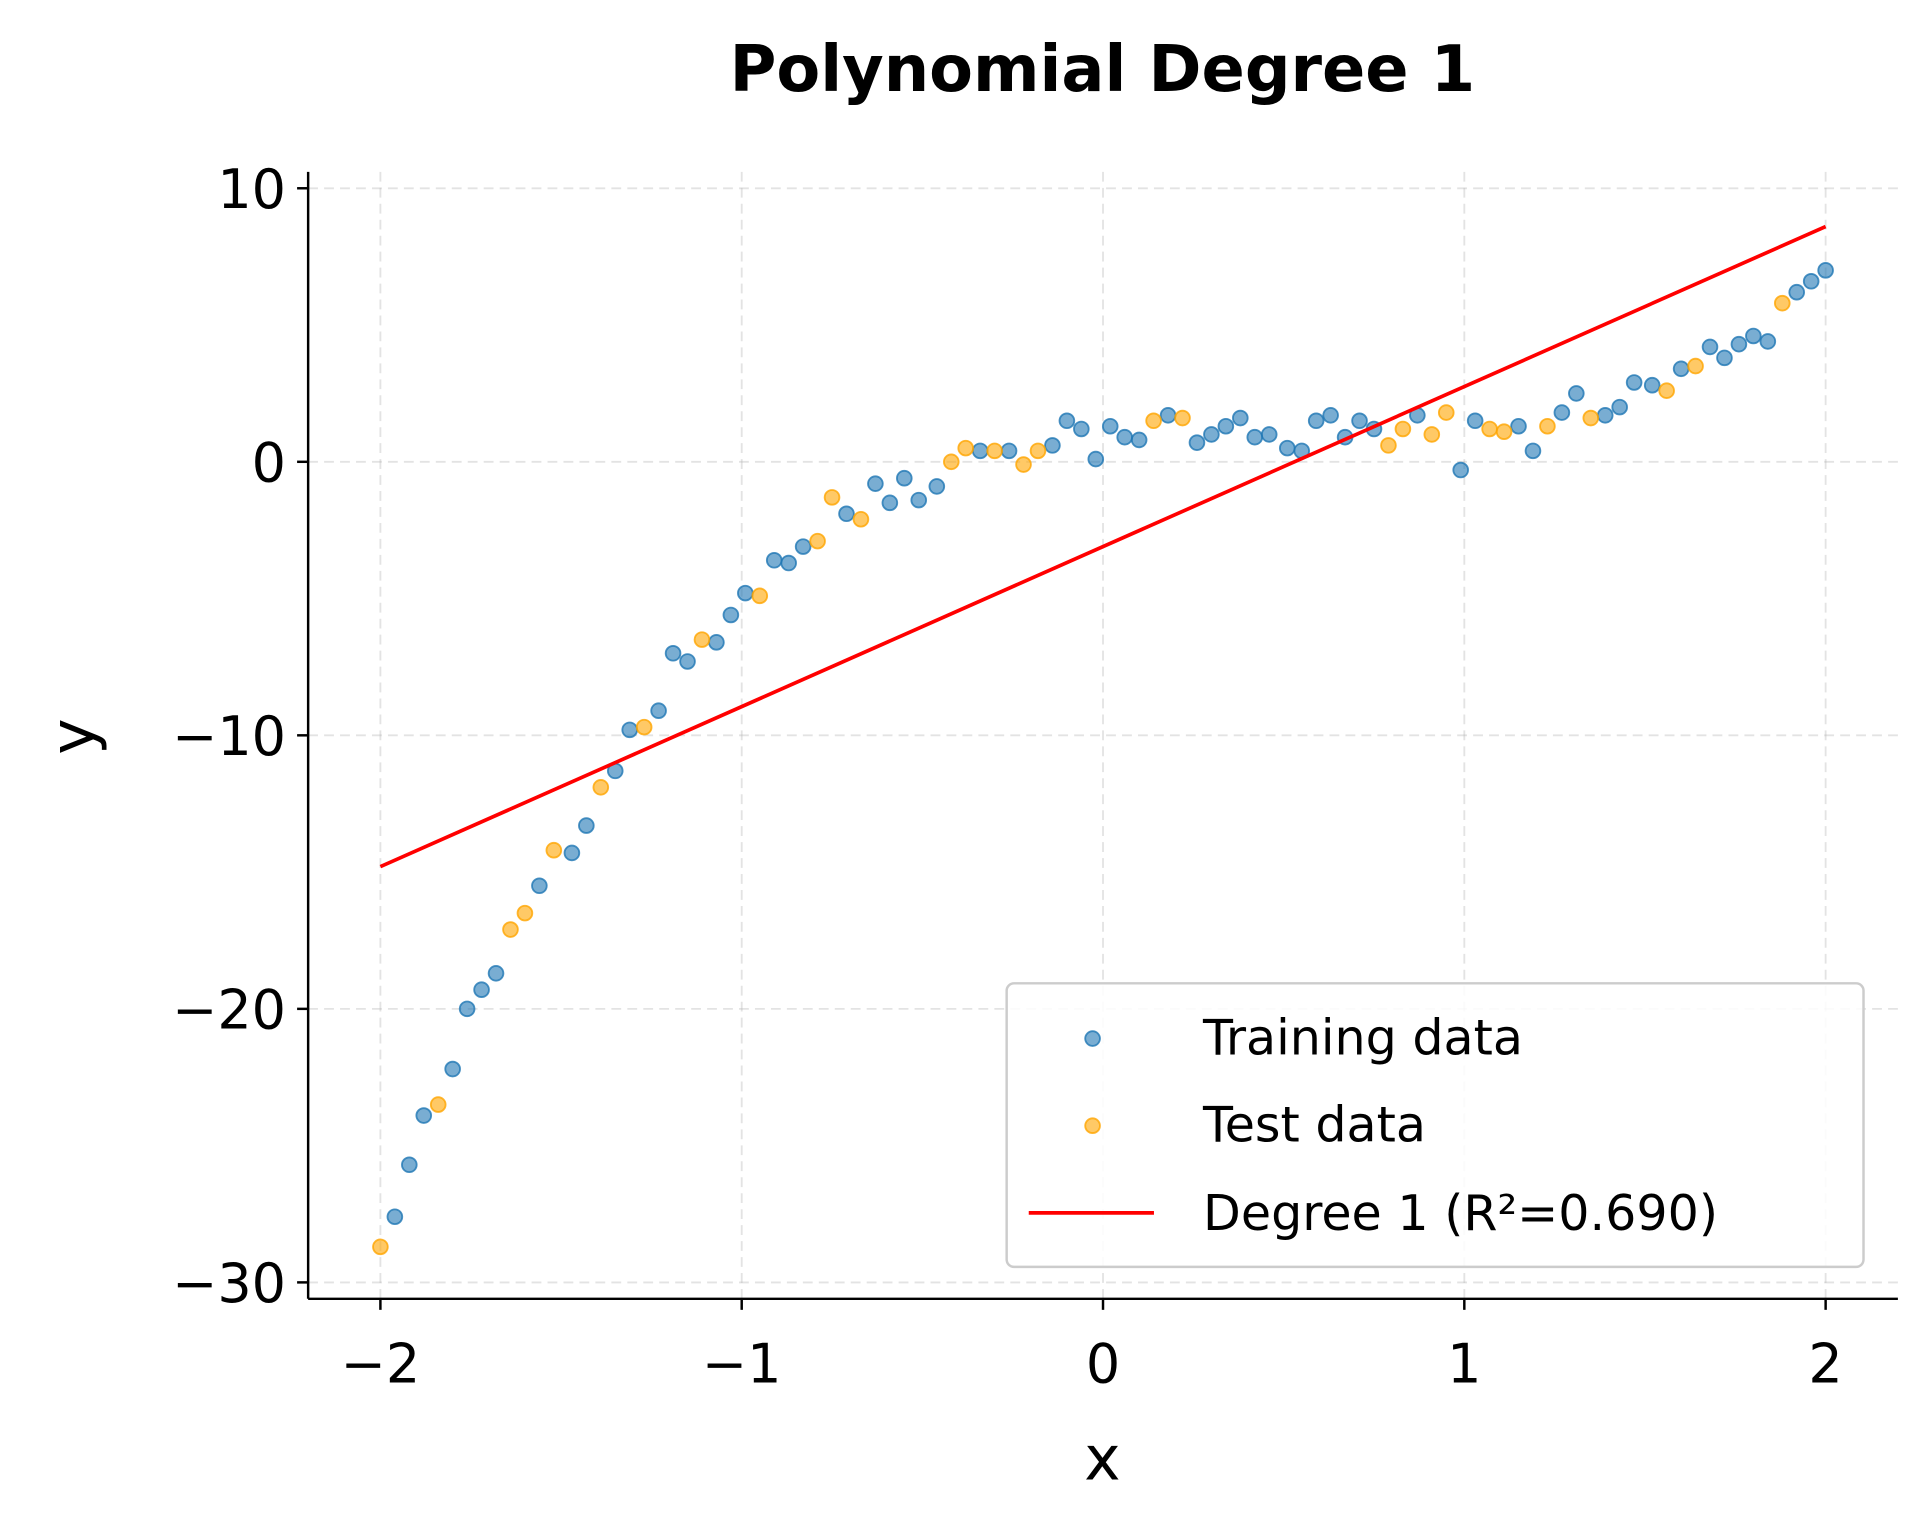 Image resolution: width=1920 pixels, height=1521 pixels. I want to click on y-tick-label: 0, so click(269, 462).